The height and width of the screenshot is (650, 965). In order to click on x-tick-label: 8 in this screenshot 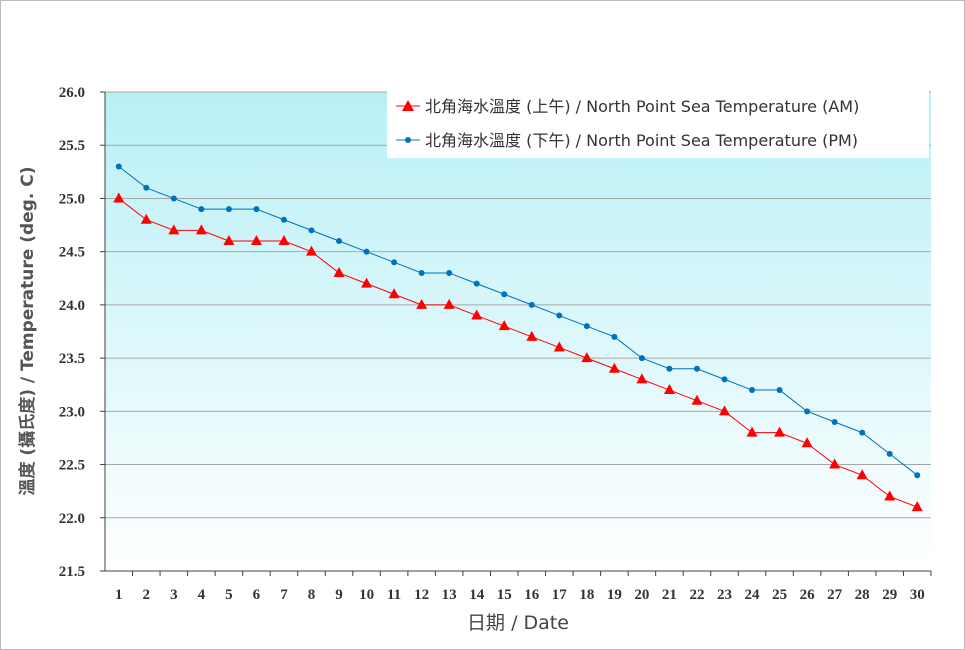, I will do `click(312, 595)`.